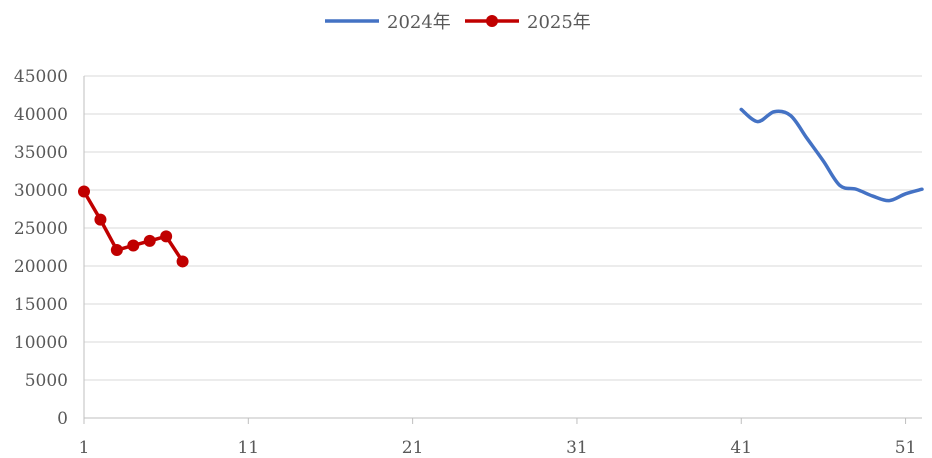  Describe the element at coordinates (498, 438) in the screenshot. I see `x-axis-ticks: 1 11 21 31 41 51` at that location.